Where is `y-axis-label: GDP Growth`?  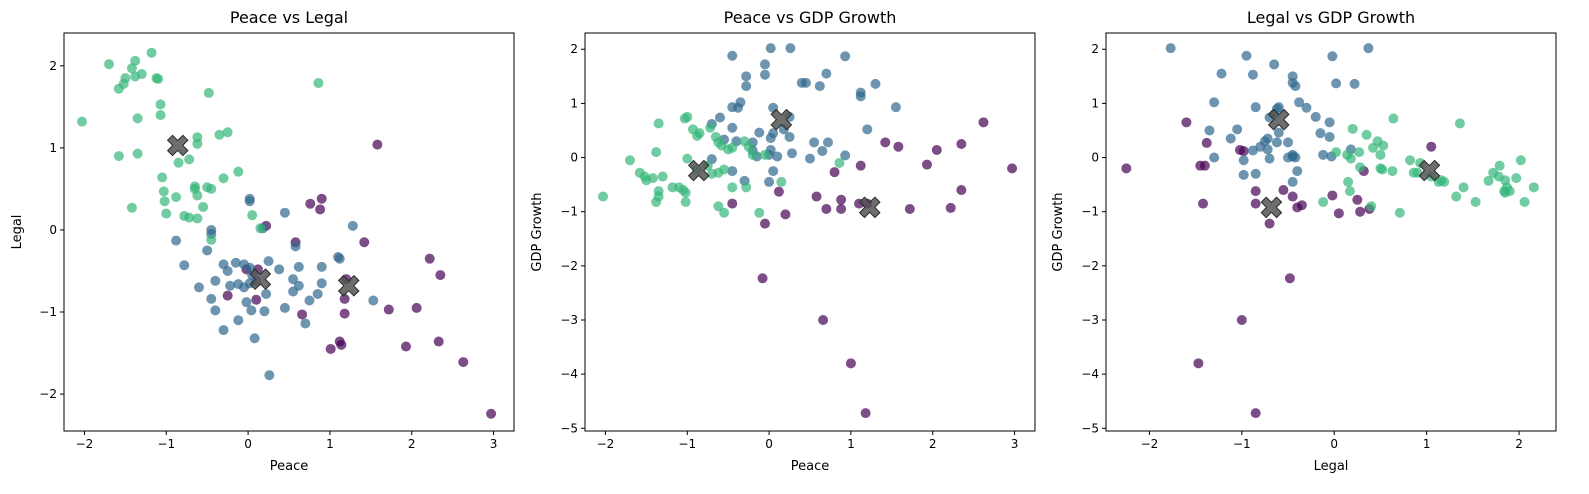 y-axis-label: GDP Growth is located at coordinates (1058, 231).